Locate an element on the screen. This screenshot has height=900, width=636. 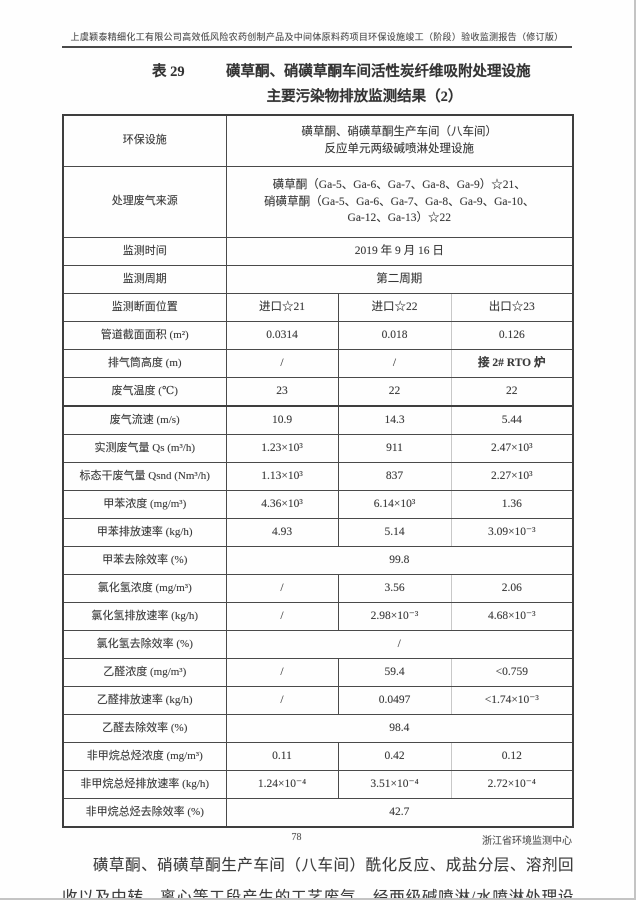
table-row: 实测废气量 Qs (m³/h) 1.23×10³ 911 2.47×10³ is located at coordinates (318, 448).